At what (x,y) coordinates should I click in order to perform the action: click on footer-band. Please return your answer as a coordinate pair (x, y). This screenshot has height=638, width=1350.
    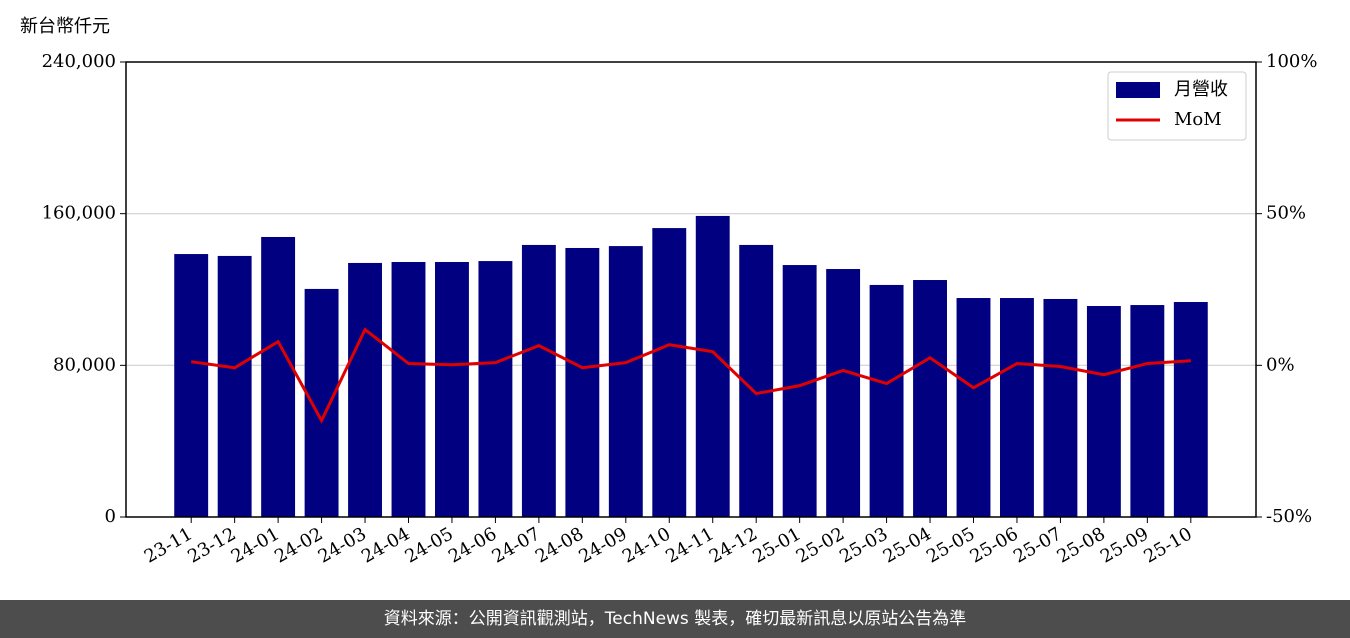
    Looking at the image, I should click on (675, 619).